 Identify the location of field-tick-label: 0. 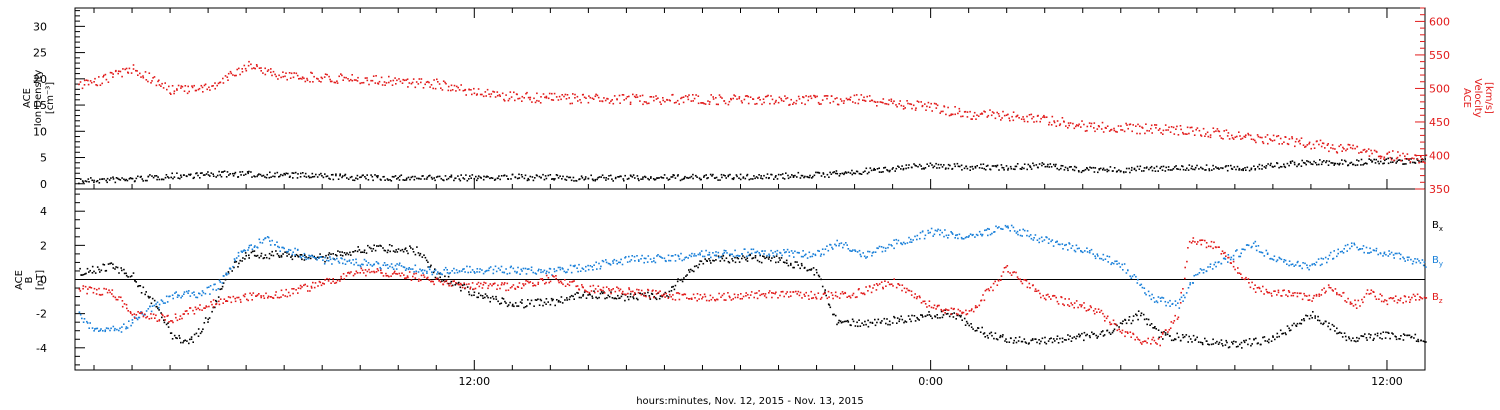
(43, 280).